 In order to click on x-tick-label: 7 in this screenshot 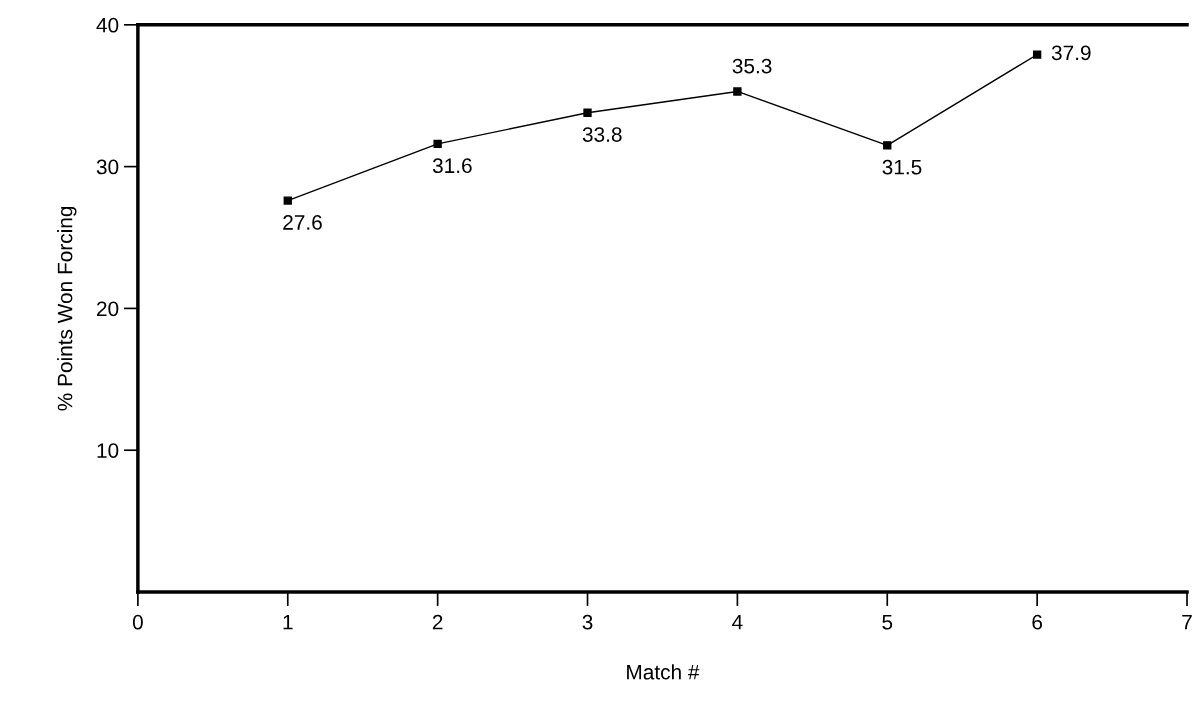, I will do `click(1187, 622)`.